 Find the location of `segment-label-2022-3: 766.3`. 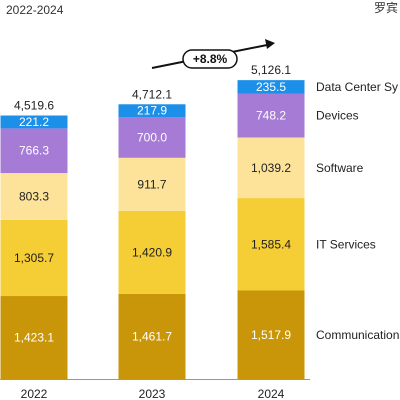

segment-label-2022-3: 766.3 is located at coordinates (34, 151).